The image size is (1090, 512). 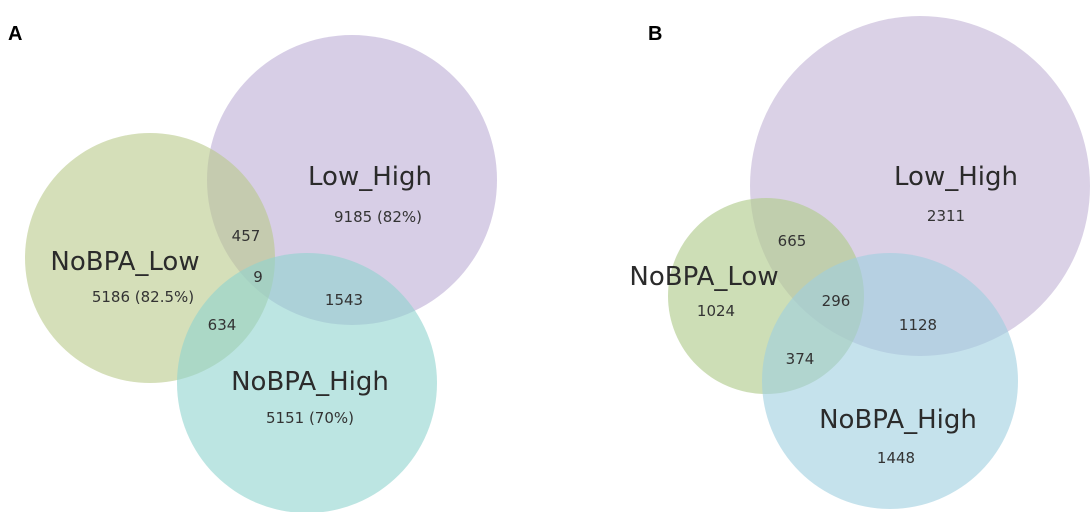 I want to click on panel-b-low-high-label: Low_High, so click(x=956, y=177).